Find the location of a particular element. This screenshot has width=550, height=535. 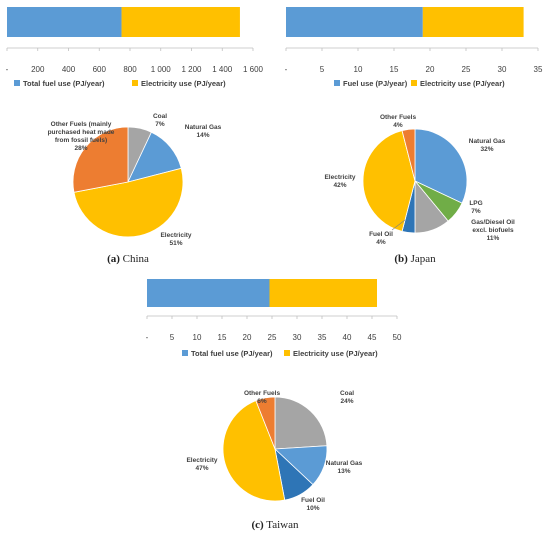

china-pie-slice-label: Other Fuels (mainly is located at coordinates (81, 124).